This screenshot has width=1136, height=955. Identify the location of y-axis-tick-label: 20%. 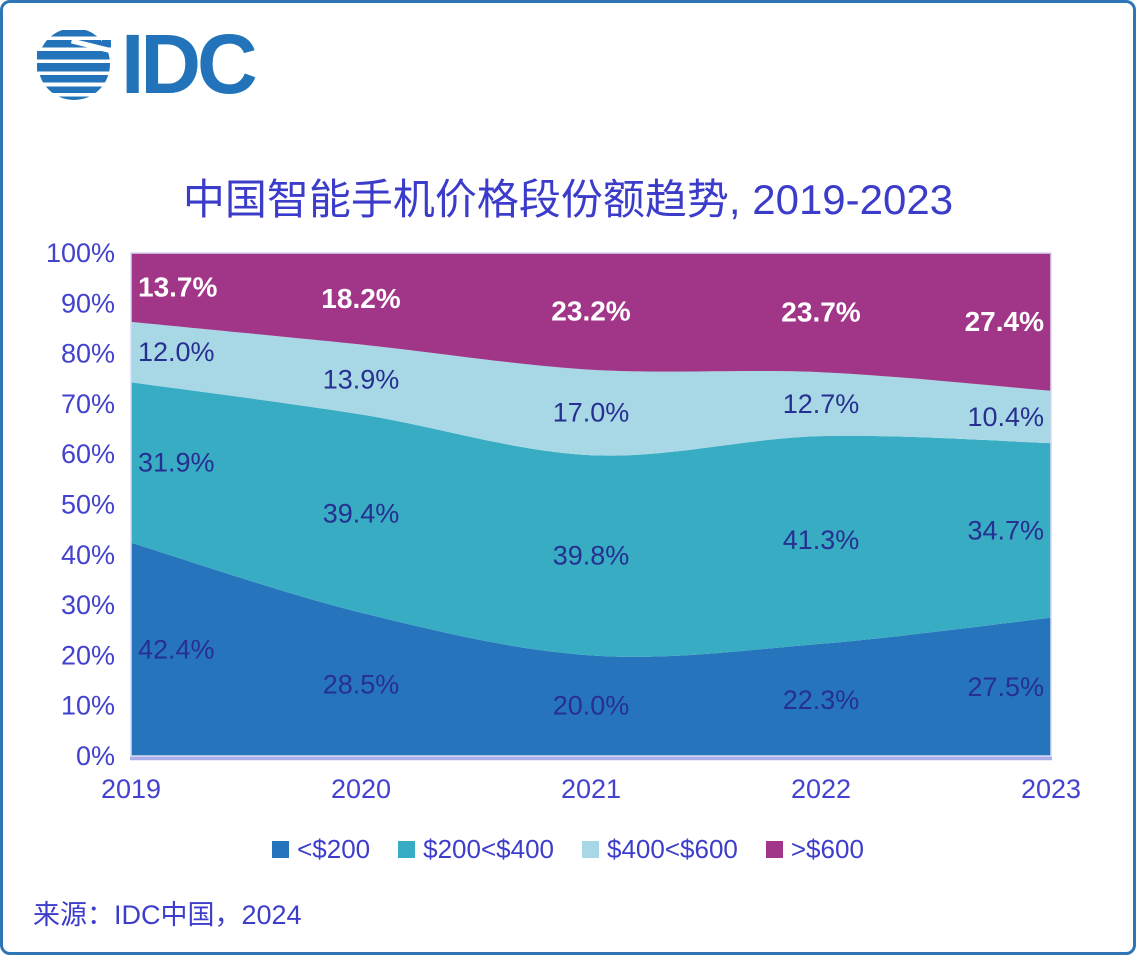
(88, 655).